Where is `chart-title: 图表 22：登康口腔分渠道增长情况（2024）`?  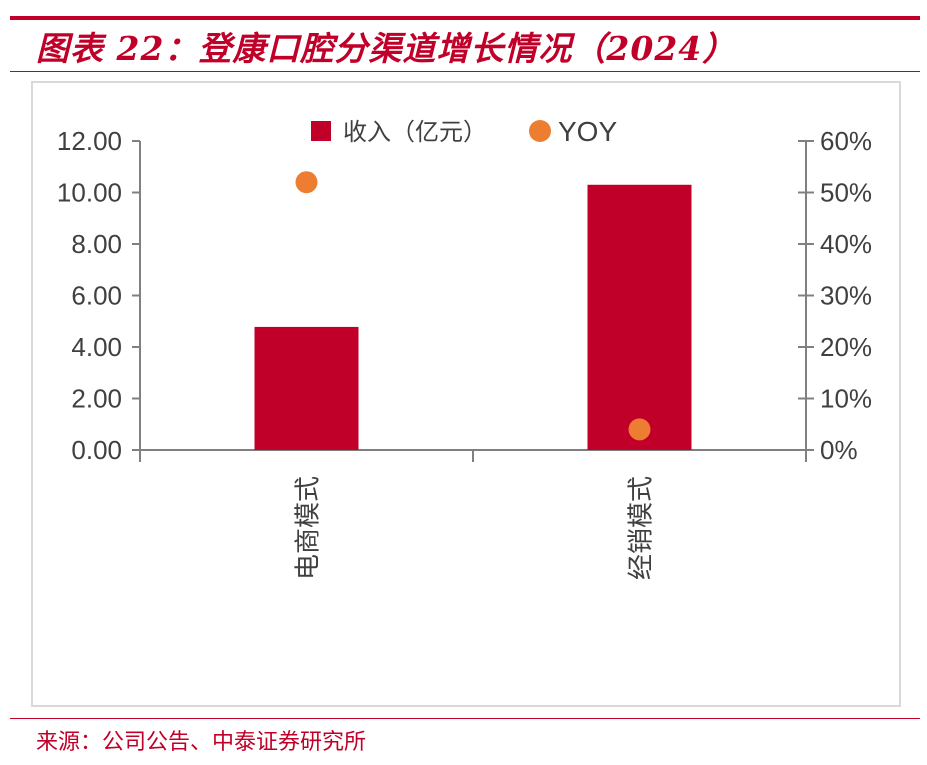
chart-title: 图表 22：登康口腔分渠道增长情况（2024） is located at coordinates (386, 48).